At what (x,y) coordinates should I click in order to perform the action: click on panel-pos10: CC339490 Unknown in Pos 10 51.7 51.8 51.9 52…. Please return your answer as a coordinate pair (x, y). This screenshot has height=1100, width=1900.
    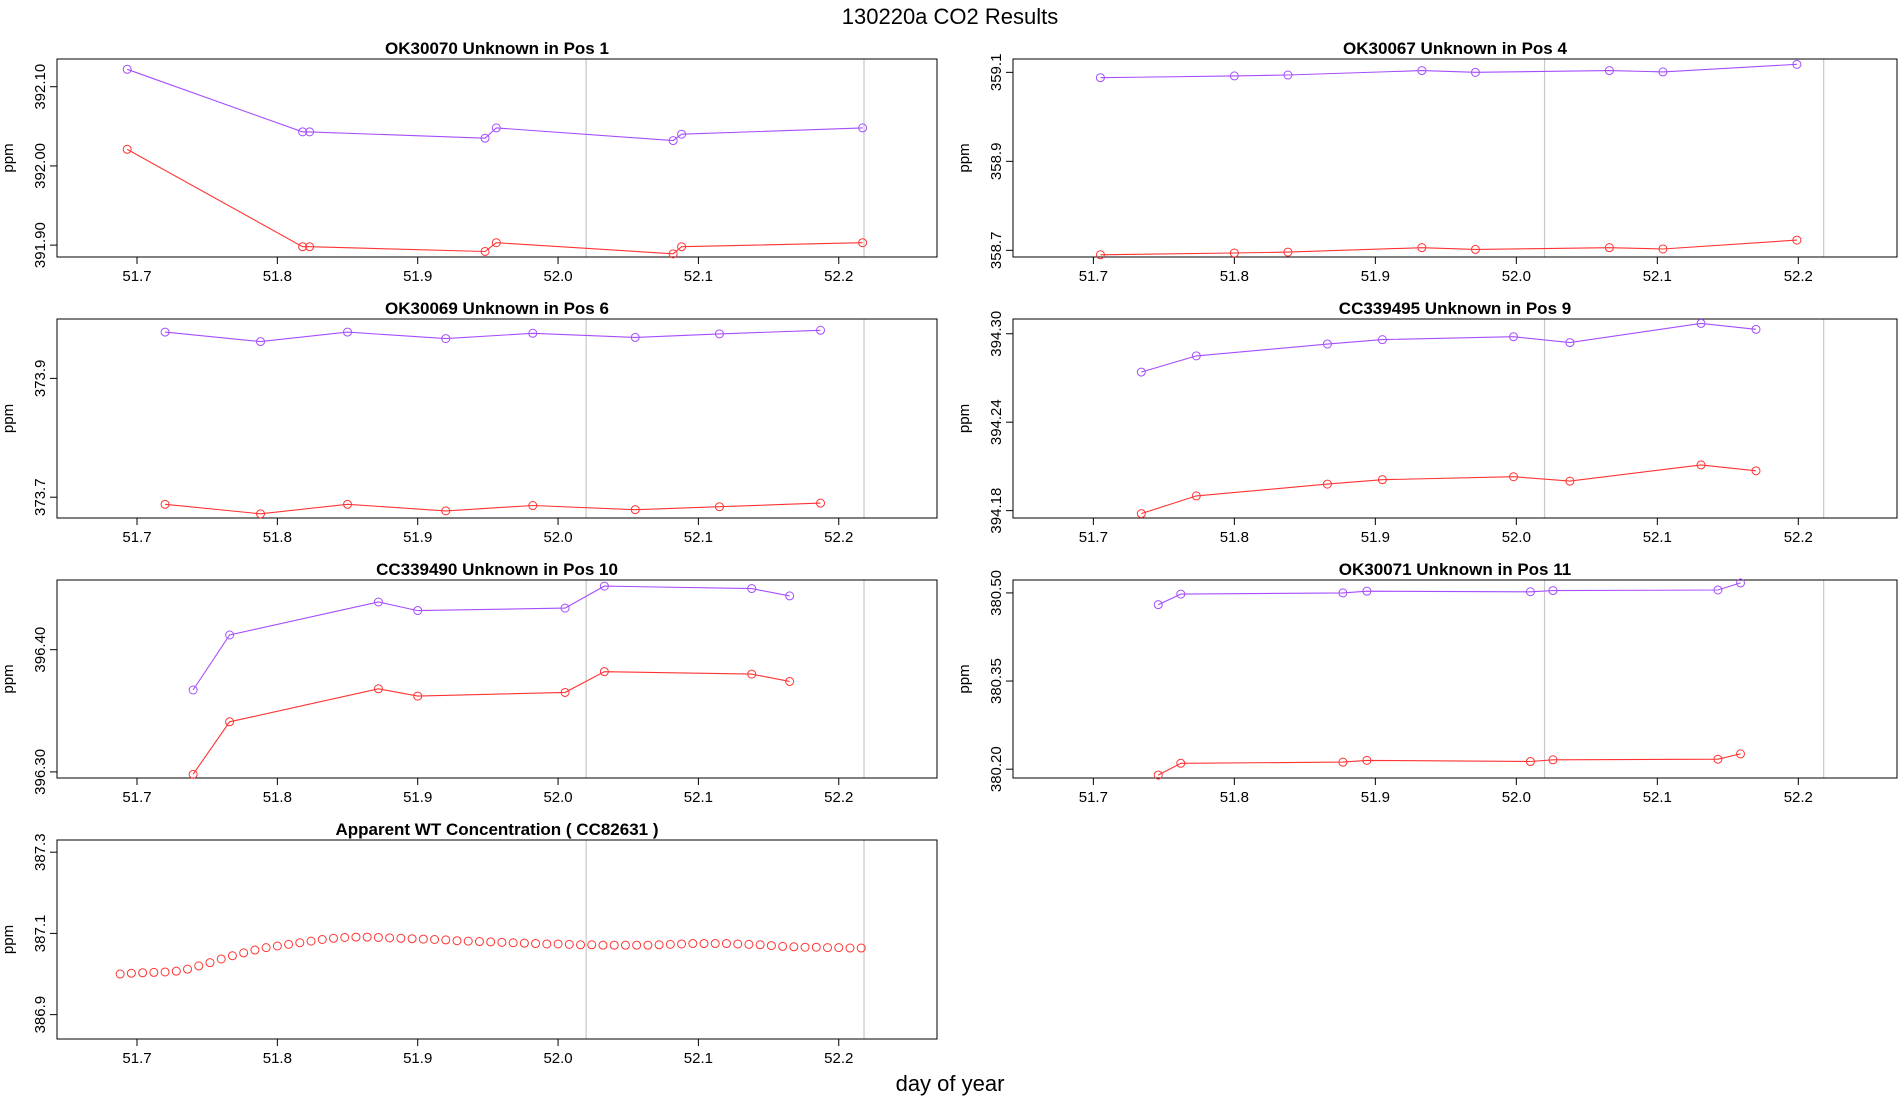
    Looking at the image, I should click on (469, 683).